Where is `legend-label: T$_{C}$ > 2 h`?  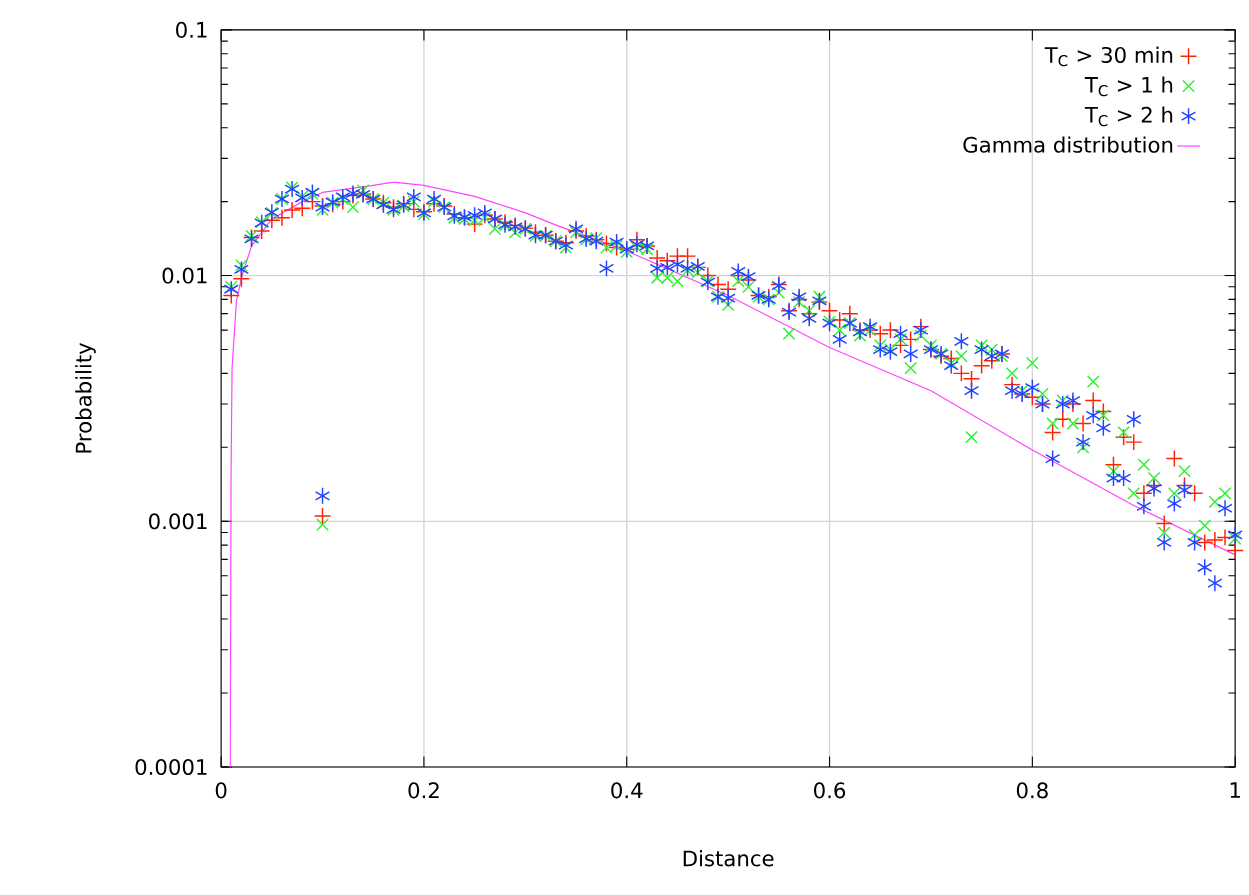
legend-label: T$_{C}$ > 2 h is located at coordinates (1128, 116).